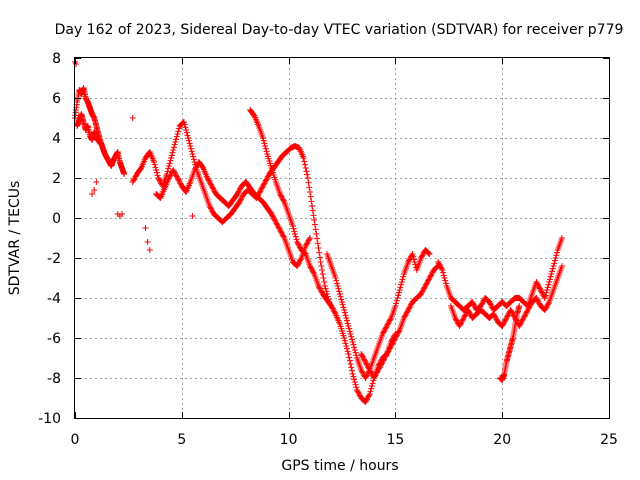 The image size is (640, 480). What do you see at coordinates (49, 419) in the screenshot?
I see `y-tick-label: -10` at bounding box center [49, 419].